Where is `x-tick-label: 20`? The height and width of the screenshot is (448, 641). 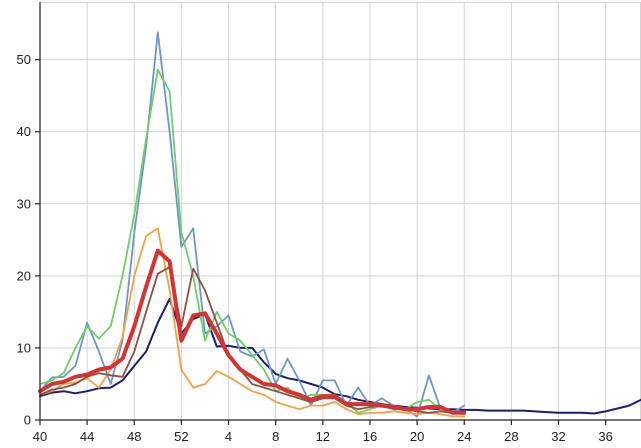 x-tick-label: 20 is located at coordinates (417, 436).